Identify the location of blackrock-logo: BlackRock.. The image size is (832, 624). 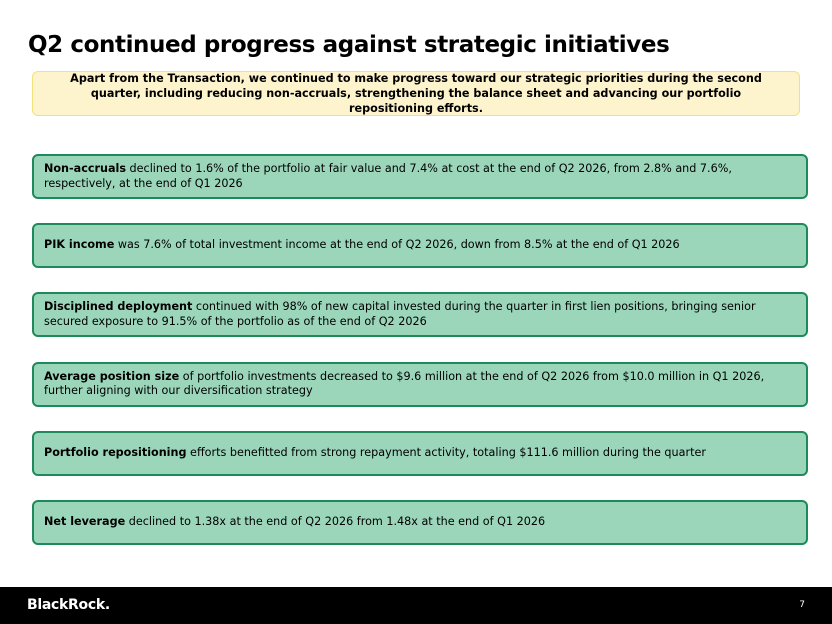
(68, 605).